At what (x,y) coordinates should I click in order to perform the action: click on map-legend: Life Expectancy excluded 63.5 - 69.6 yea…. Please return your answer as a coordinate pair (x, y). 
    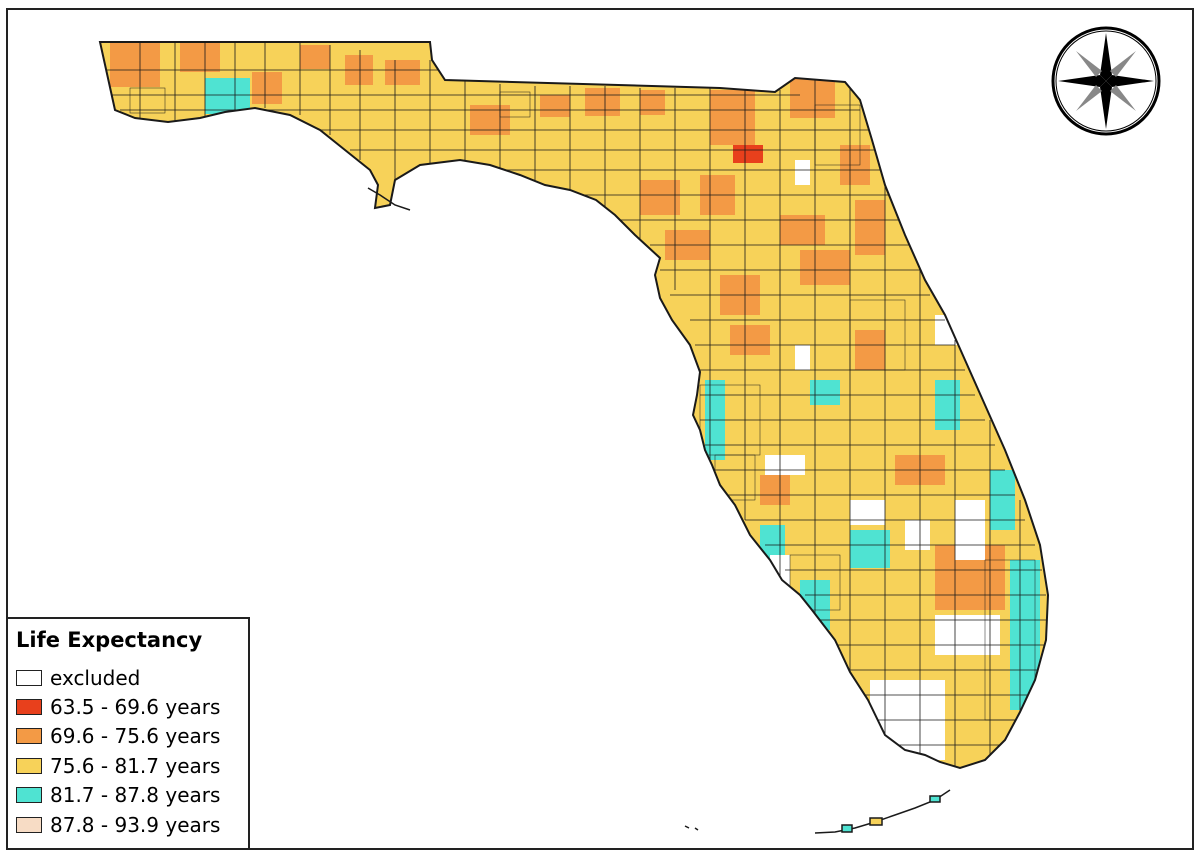
    Looking at the image, I should click on (128, 733).